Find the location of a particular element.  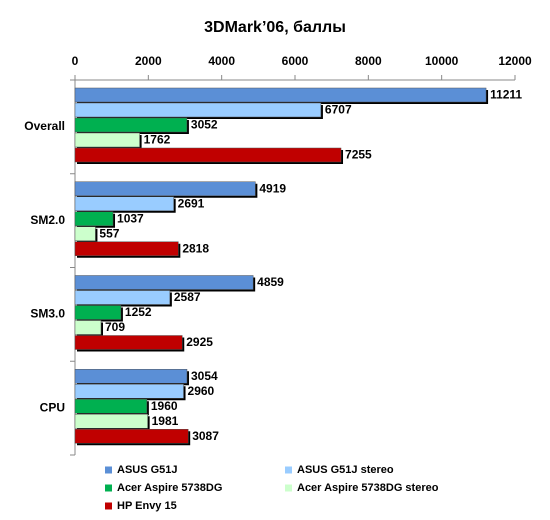

chart-title: 3DMark’06, баллы is located at coordinates (275, 27).